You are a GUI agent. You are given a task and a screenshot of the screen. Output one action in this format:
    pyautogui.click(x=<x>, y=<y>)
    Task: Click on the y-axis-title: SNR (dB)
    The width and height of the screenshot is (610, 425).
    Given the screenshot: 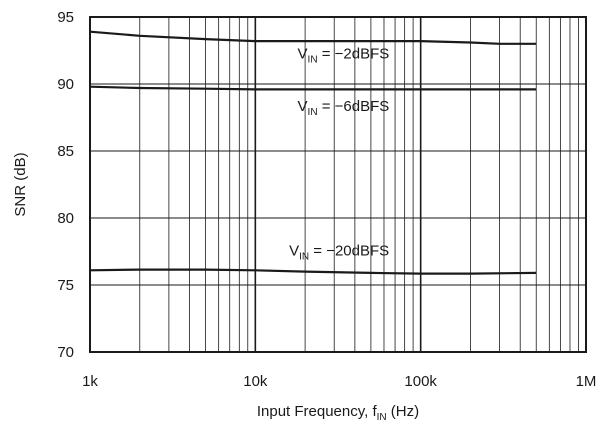 What is the action you would take?
    pyautogui.click(x=20, y=184)
    